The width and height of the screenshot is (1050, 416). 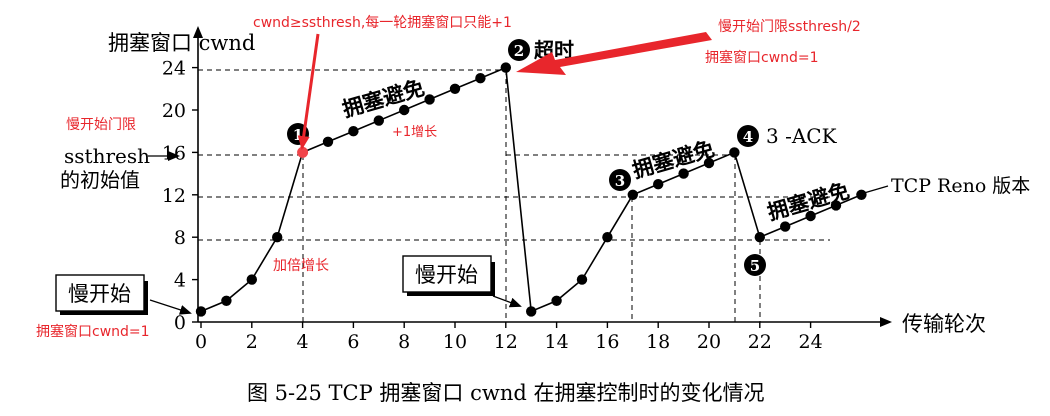 What do you see at coordinates (174, 196) in the screenshot?
I see `y-tick-label: 12` at bounding box center [174, 196].